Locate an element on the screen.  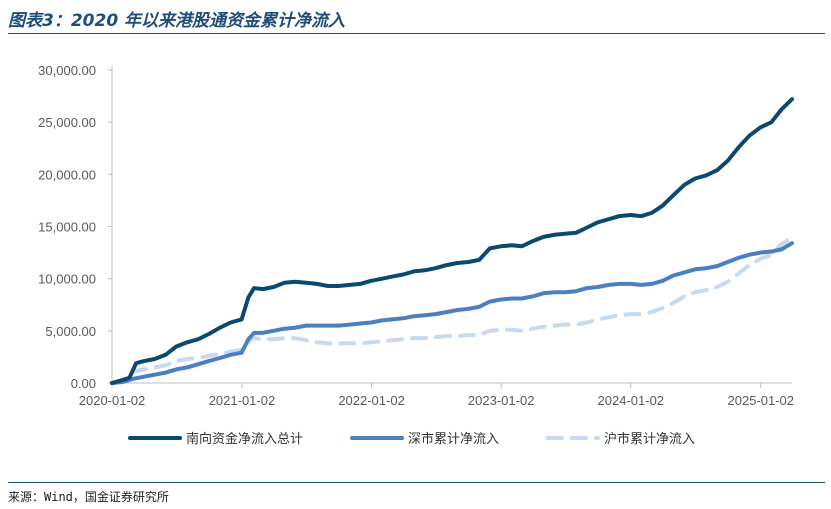
legend-label: 沪市累计净流入 is located at coordinates (649, 439).